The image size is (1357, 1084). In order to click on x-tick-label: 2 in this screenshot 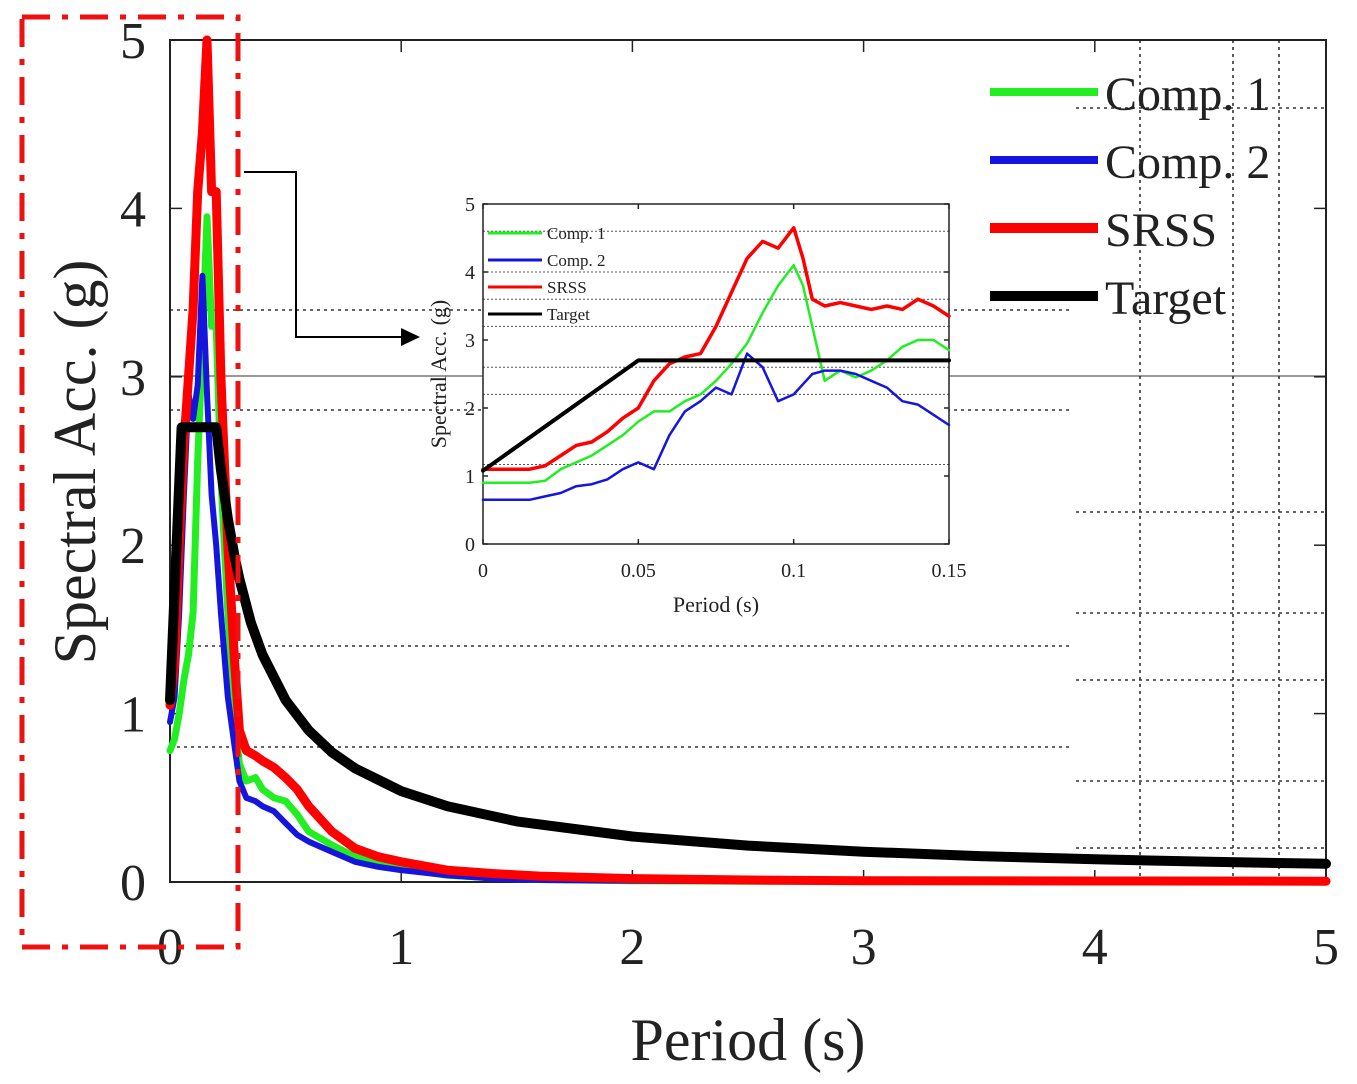, I will do `click(632, 947)`.